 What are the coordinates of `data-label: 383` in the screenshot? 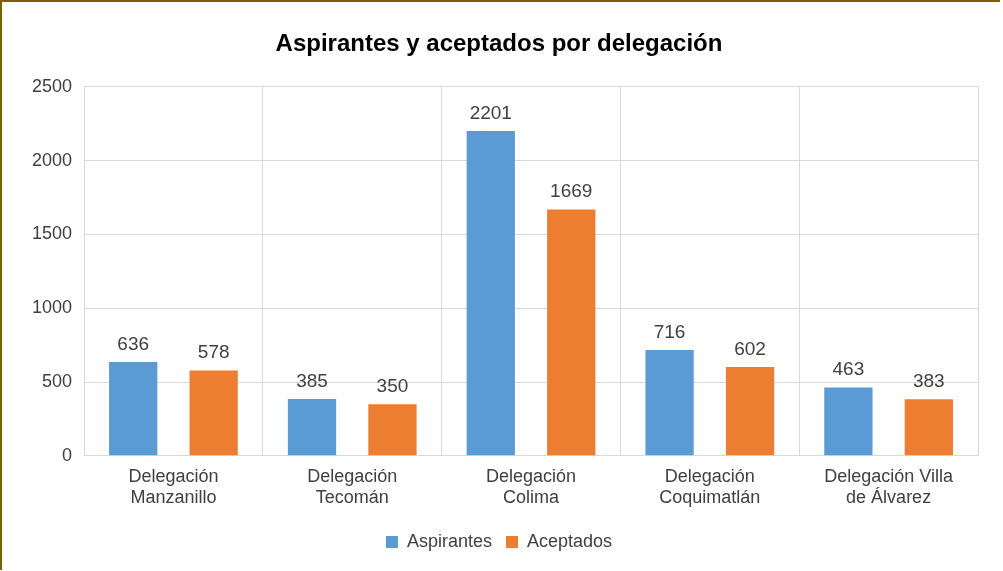 It's located at (928, 380).